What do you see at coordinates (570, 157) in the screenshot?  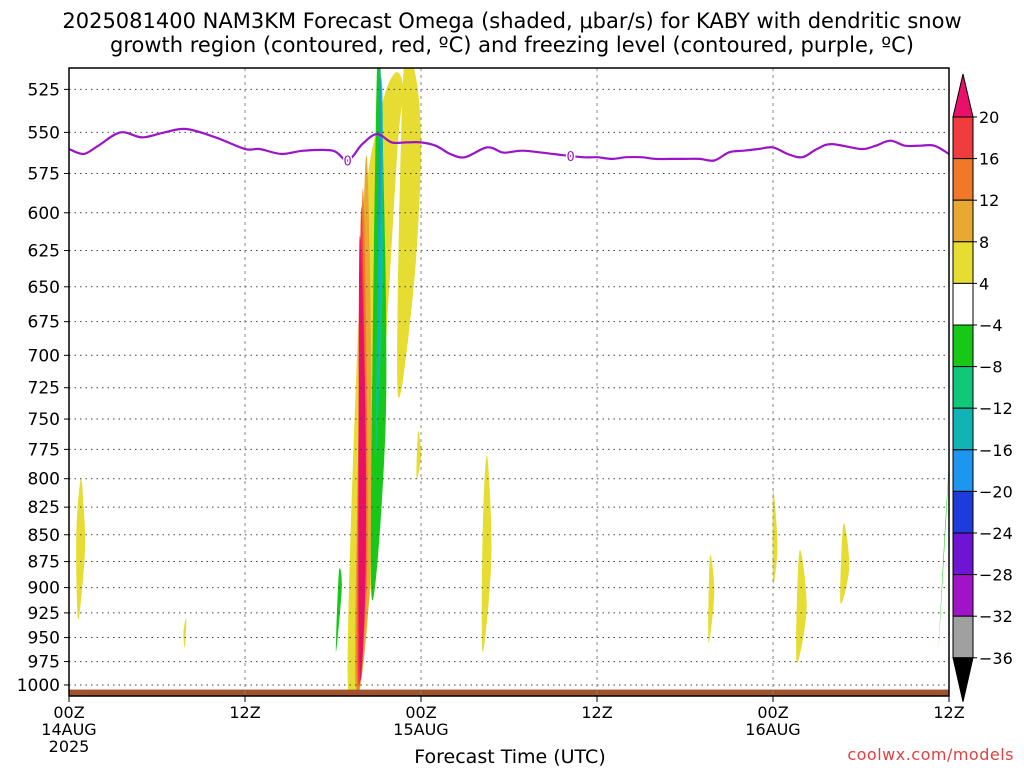 I see `freezing-level-label-1: 0` at bounding box center [570, 157].